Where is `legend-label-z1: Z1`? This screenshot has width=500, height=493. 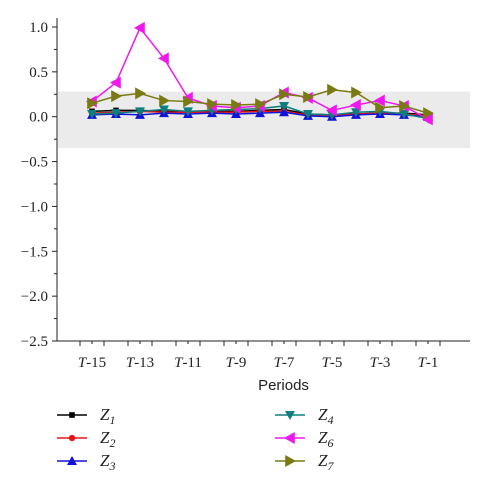 legend-label-z1: Z1 is located at coordinates (107, 416).